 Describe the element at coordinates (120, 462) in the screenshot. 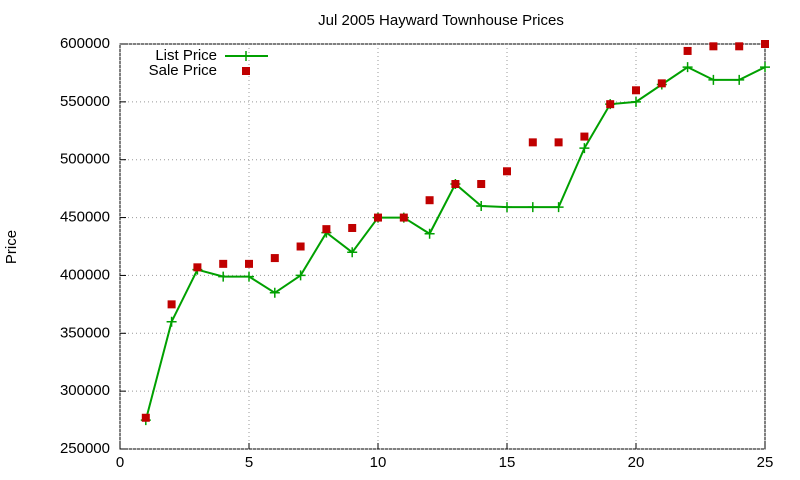

I see `x-tick-label: 0` at that location.